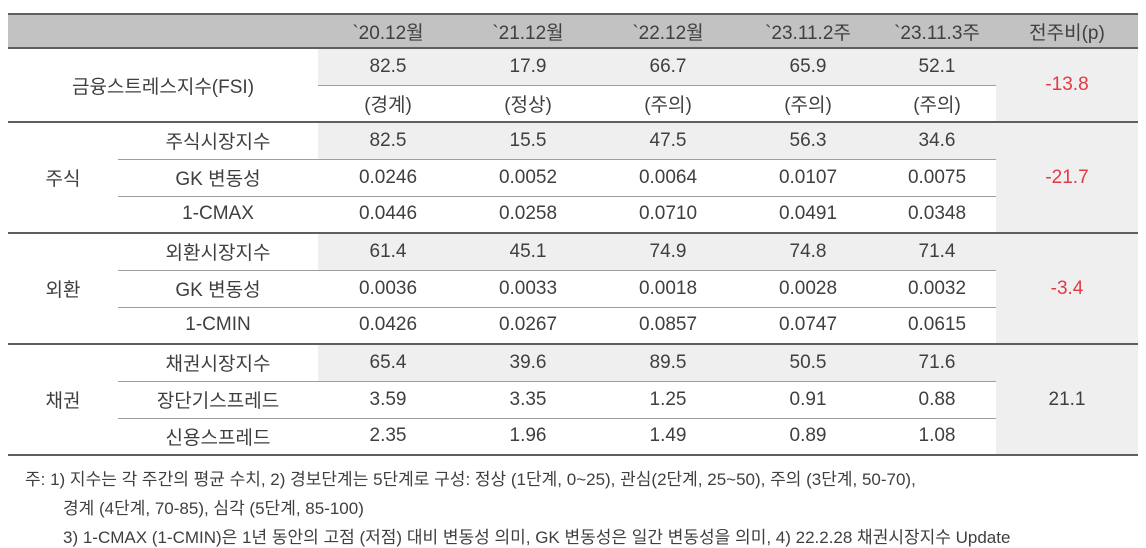  What do you see at coordinates (668, 140) in the screenshot?
I see `cell-value: 47.5` at bounding box center [668, 140].